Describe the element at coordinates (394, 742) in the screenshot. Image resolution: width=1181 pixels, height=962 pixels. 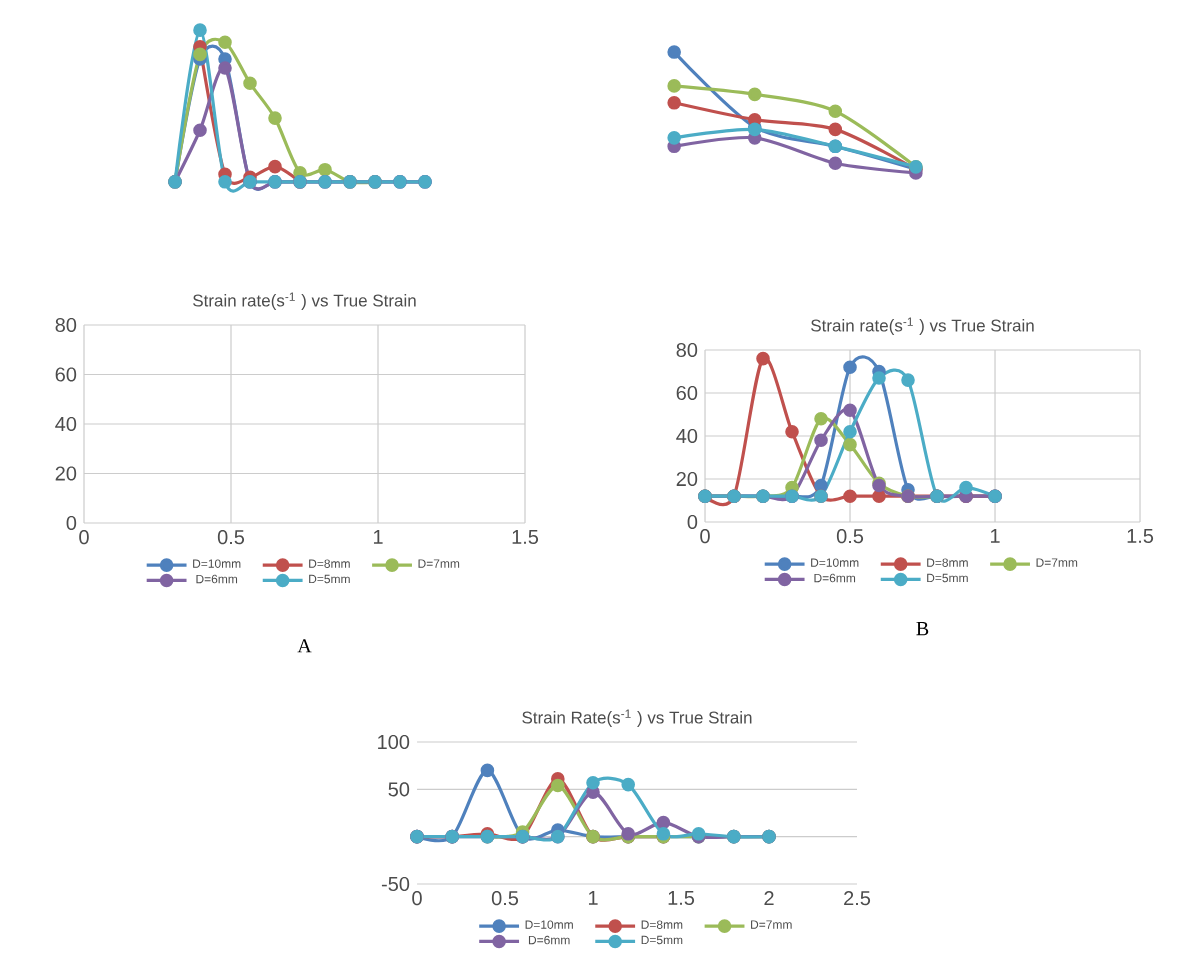
I see `y-tick-label: 100` at that location.